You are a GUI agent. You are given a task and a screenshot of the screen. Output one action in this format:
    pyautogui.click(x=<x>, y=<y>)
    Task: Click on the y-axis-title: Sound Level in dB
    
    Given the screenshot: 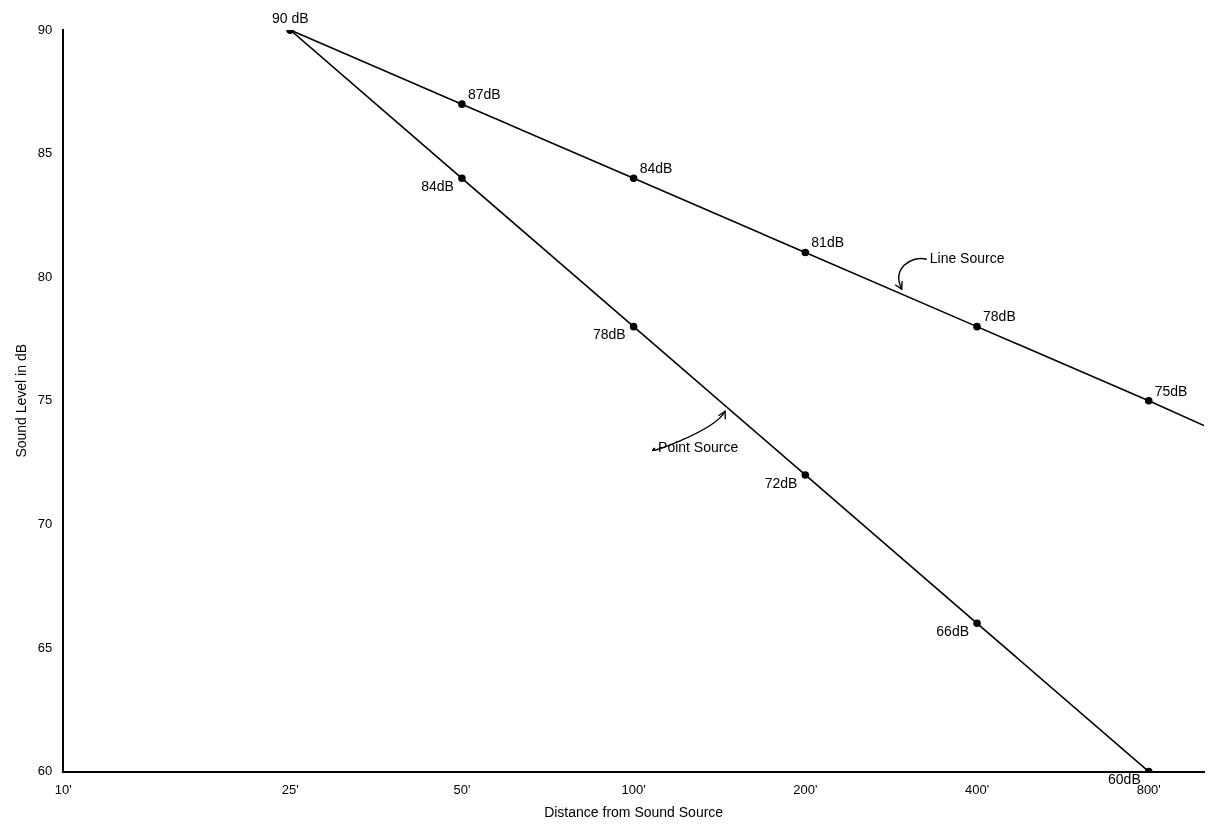 What is the action you would take?
    pyautogui.click(x=21, y=400)
    